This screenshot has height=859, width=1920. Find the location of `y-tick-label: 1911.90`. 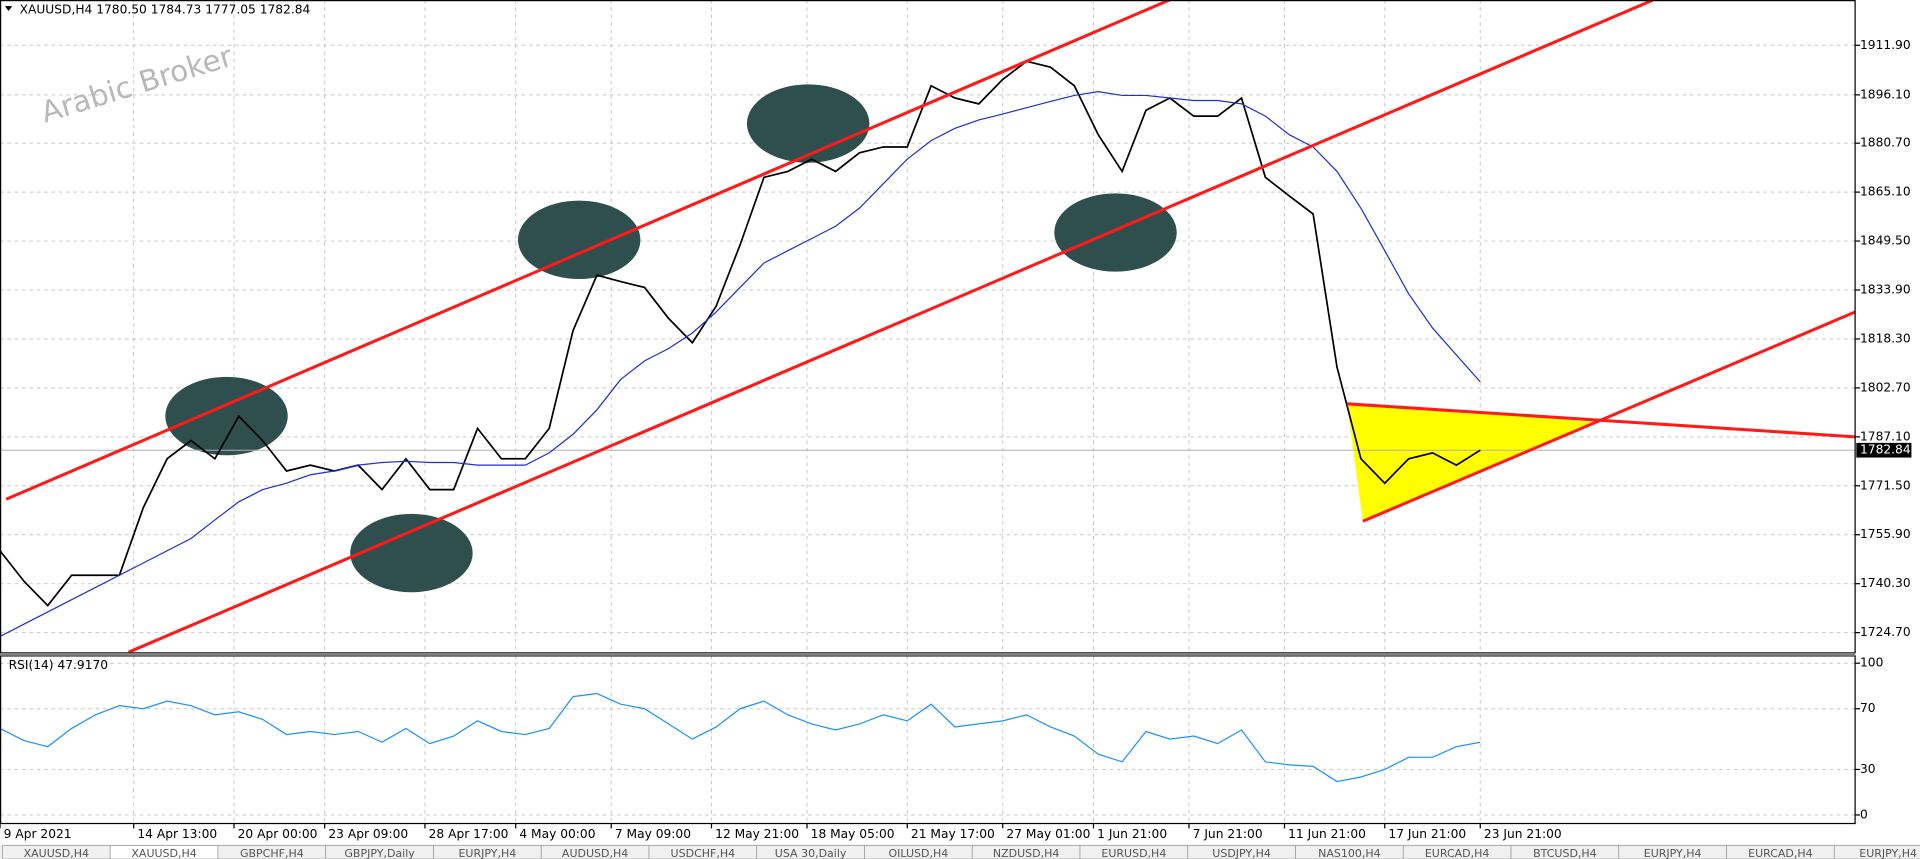

y-tick-label: 1911.90 is located at coordinates (1885, 45).